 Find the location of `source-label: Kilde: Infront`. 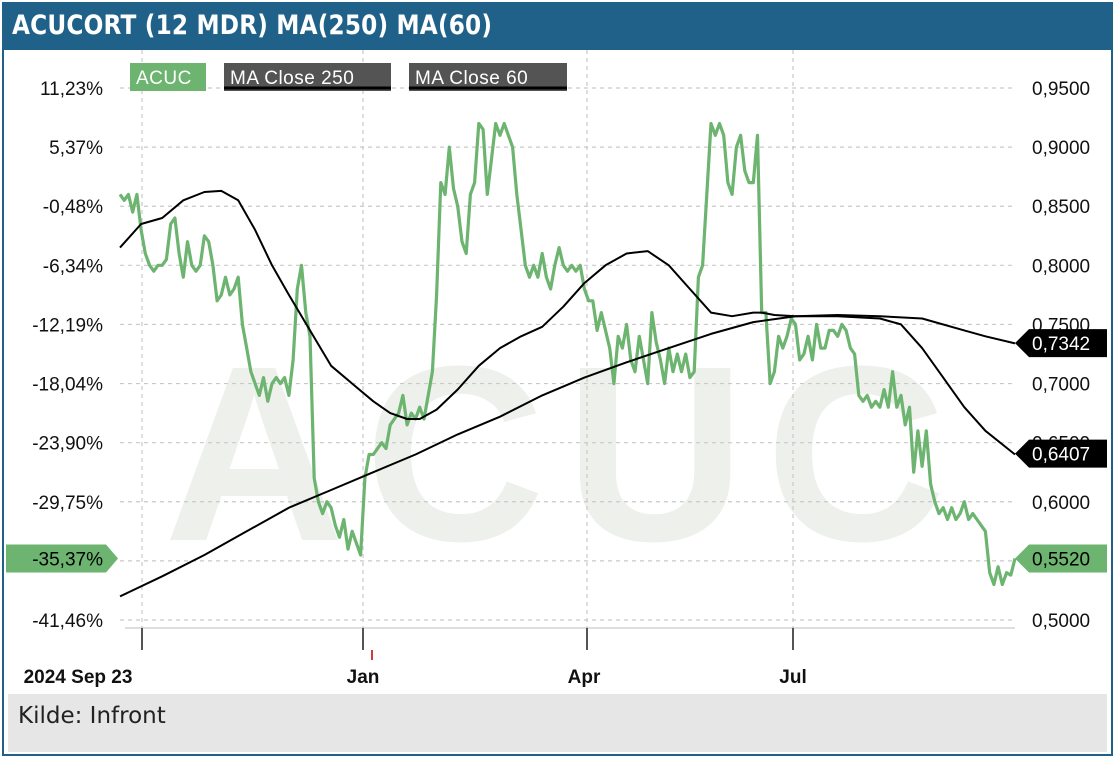

source-label: Kilde: Infront is located at coordinates (92, 716).